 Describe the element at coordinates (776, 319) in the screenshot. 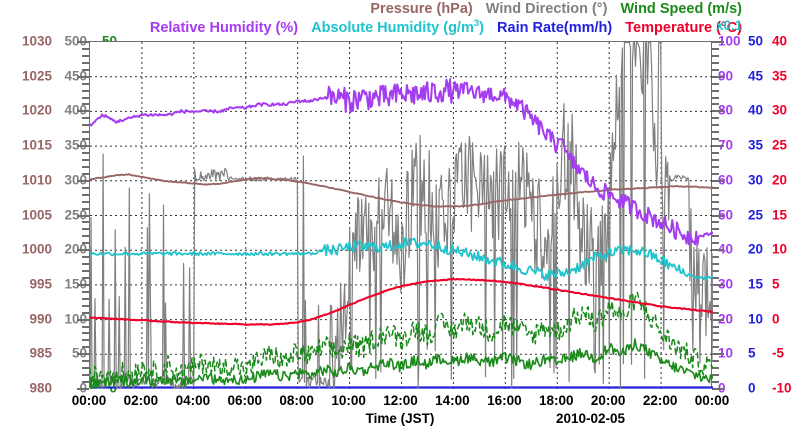

I see `y-tick-temperature-8: 0` at that location.